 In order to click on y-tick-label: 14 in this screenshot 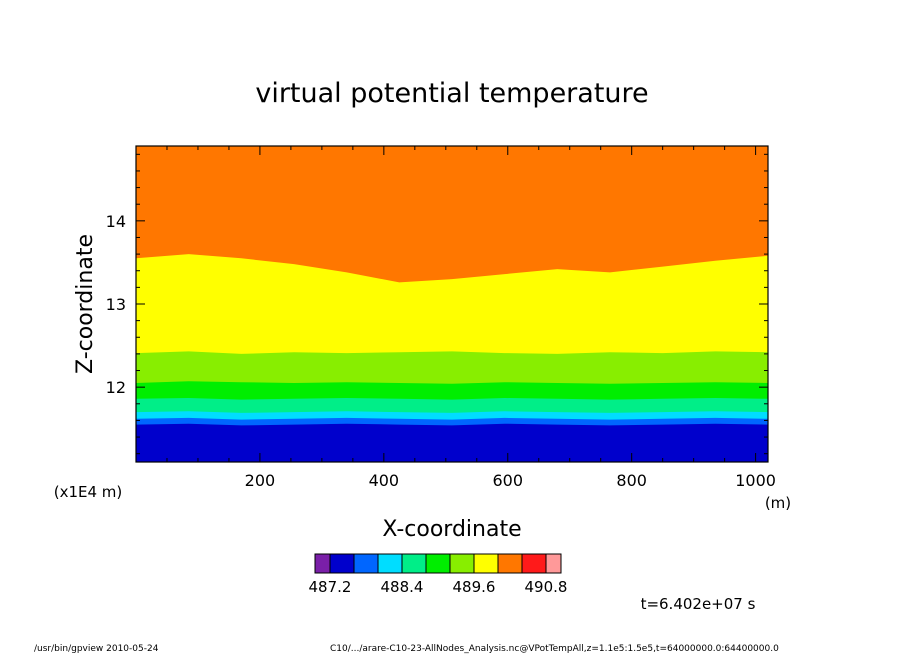, I will do `click(116, 221)`.